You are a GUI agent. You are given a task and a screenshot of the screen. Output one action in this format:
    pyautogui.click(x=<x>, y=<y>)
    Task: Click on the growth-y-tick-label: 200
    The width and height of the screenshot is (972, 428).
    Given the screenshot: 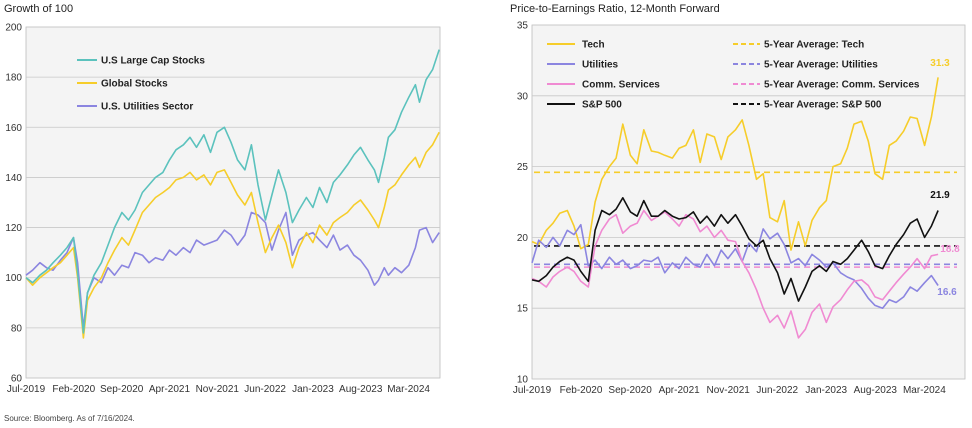 What is the action you would take?
    pyautogui.click(x=13, y=28)
    